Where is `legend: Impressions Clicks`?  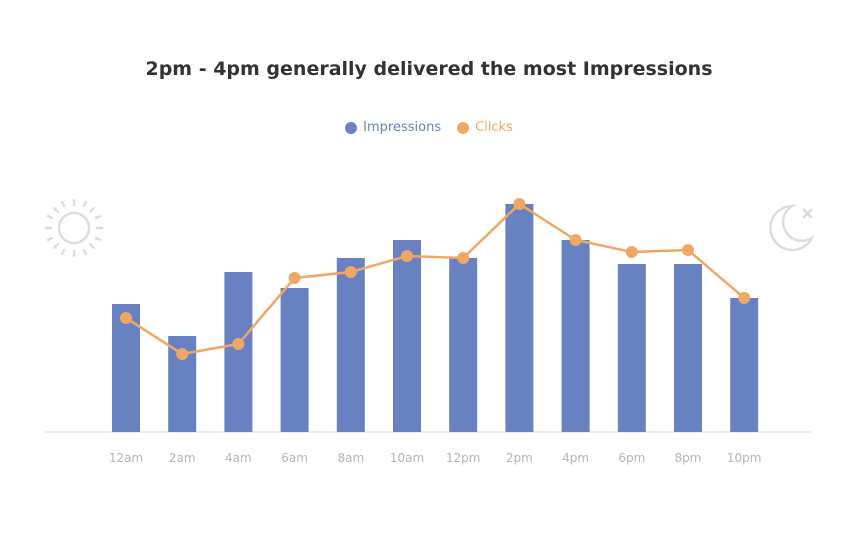
legend: Impressions Clicks is located at coordinates (429, 127).